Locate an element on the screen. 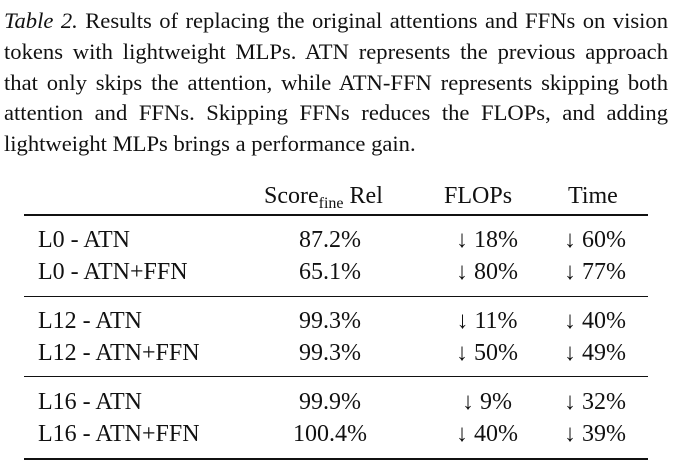 The width and height of the screenshot is (675, 472). row-flops: ↓ 50% is located at coordinates (487, 353).